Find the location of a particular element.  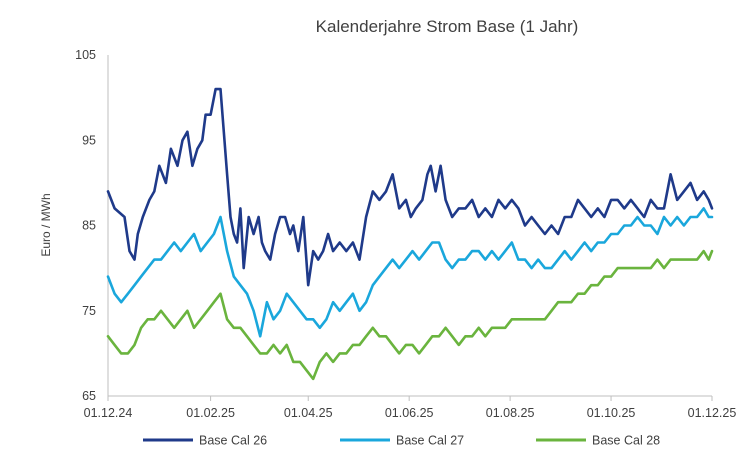

x-tick-label: 01.08.25 is located at coordinates (510, 413).